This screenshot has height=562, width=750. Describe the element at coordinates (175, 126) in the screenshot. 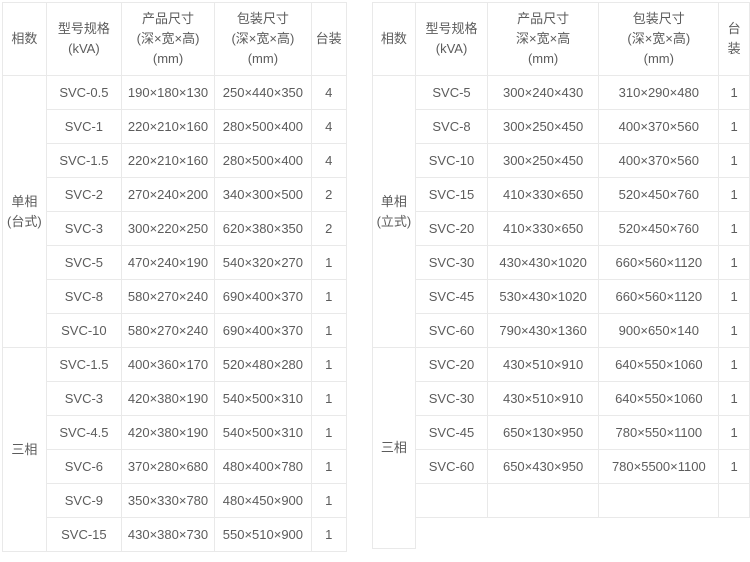

I see `table-row: SVC-1 220×210×160 280×500×400 4` at that location.